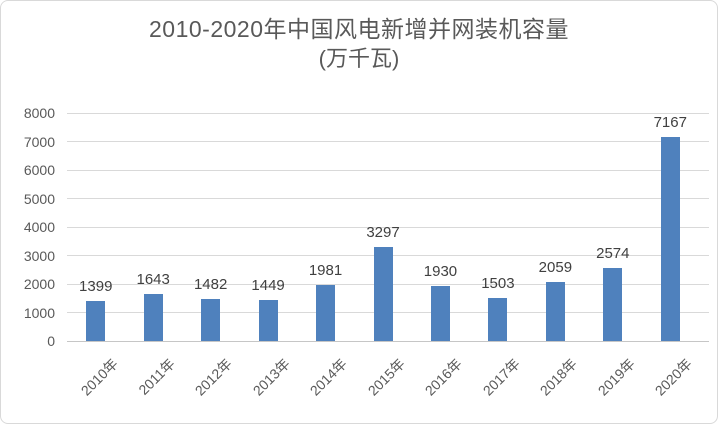 Image resolution: width=720 pixels, height=426 pixels. I want to click on bar-value-label: 1449, so click(268, 285).